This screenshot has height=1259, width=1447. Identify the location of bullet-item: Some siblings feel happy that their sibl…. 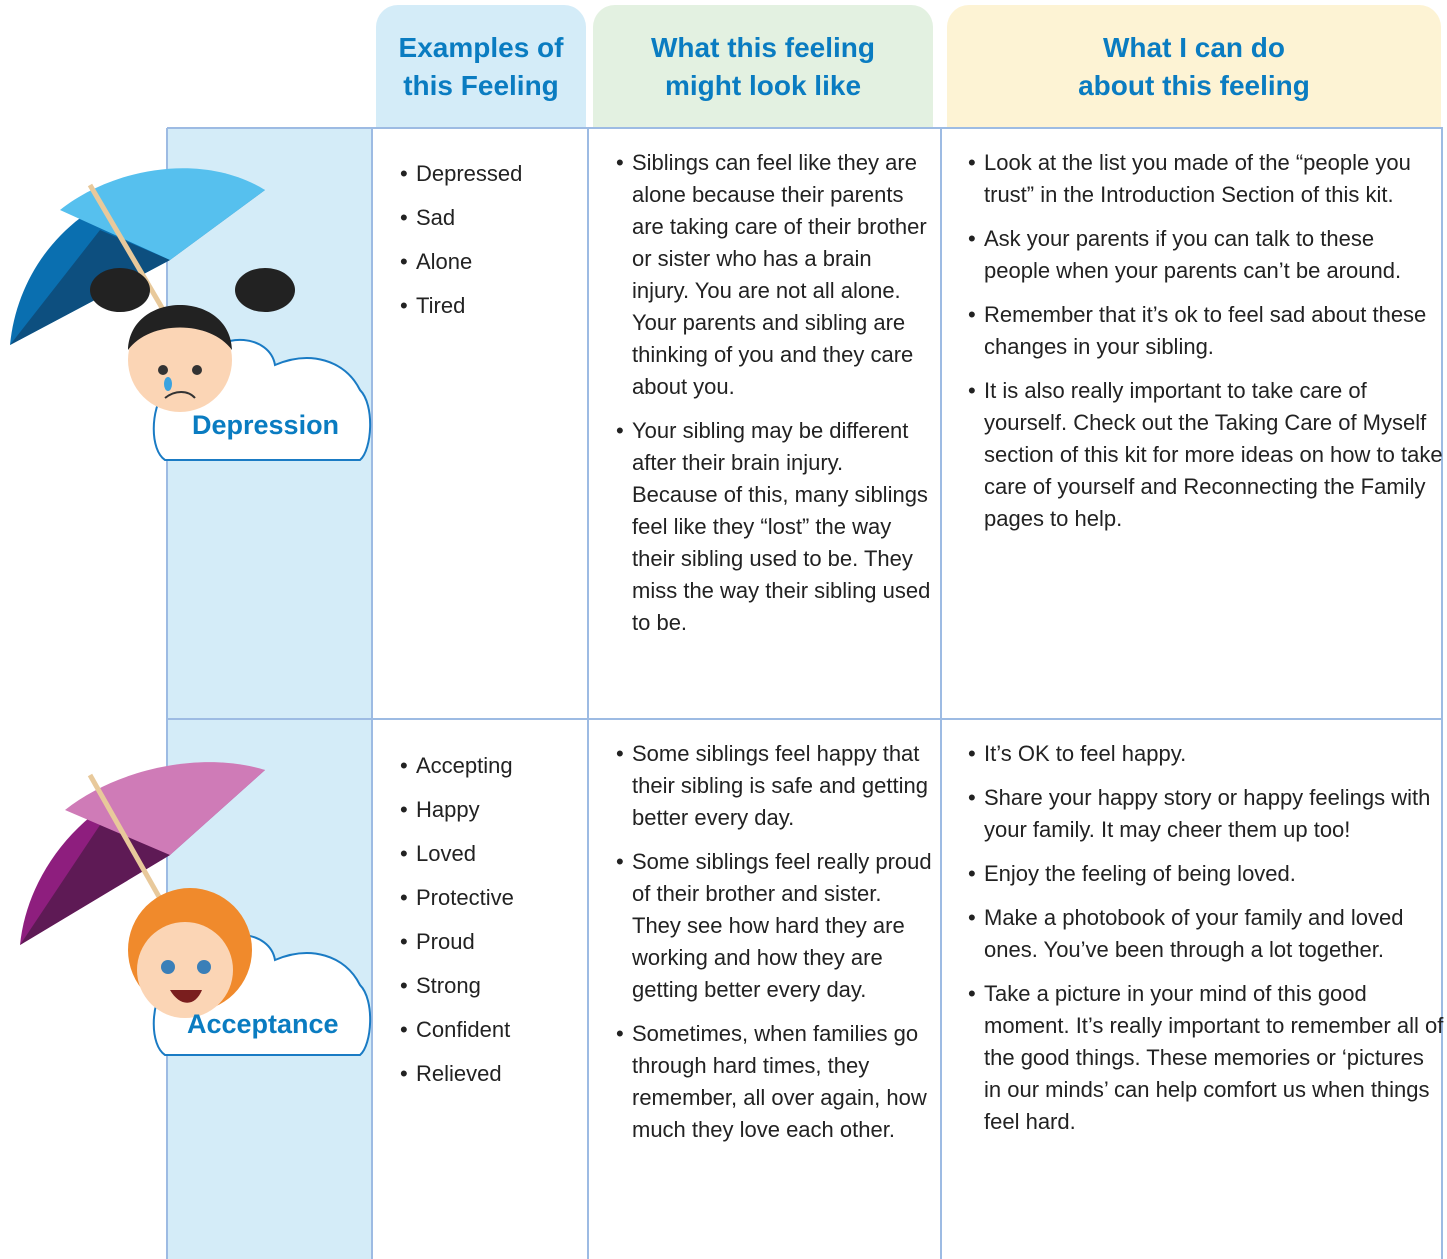
(774, 786).